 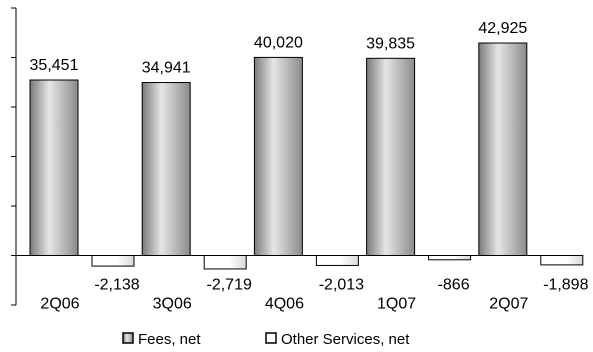 I want to click on legend-label-other: Other Services, net, so click(x=345, y=339).